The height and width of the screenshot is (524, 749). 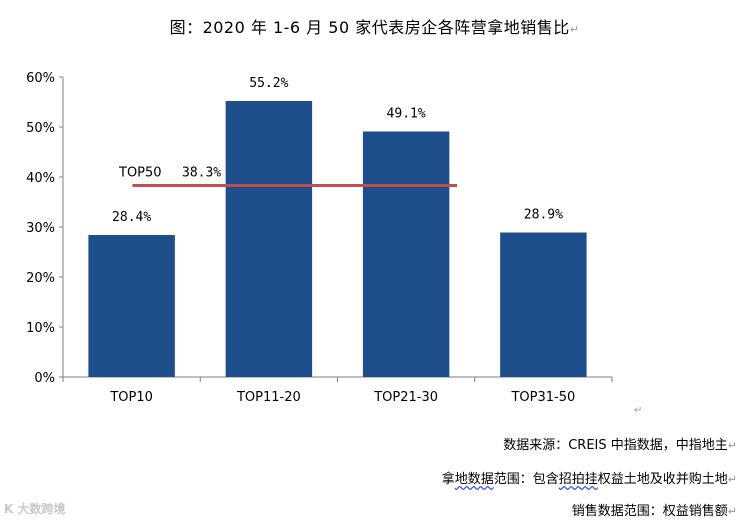 What do you see at coordinates (40, 228) in the screenshot?
I see `y-tick-label: 30%` at bounding box center [40, 228].